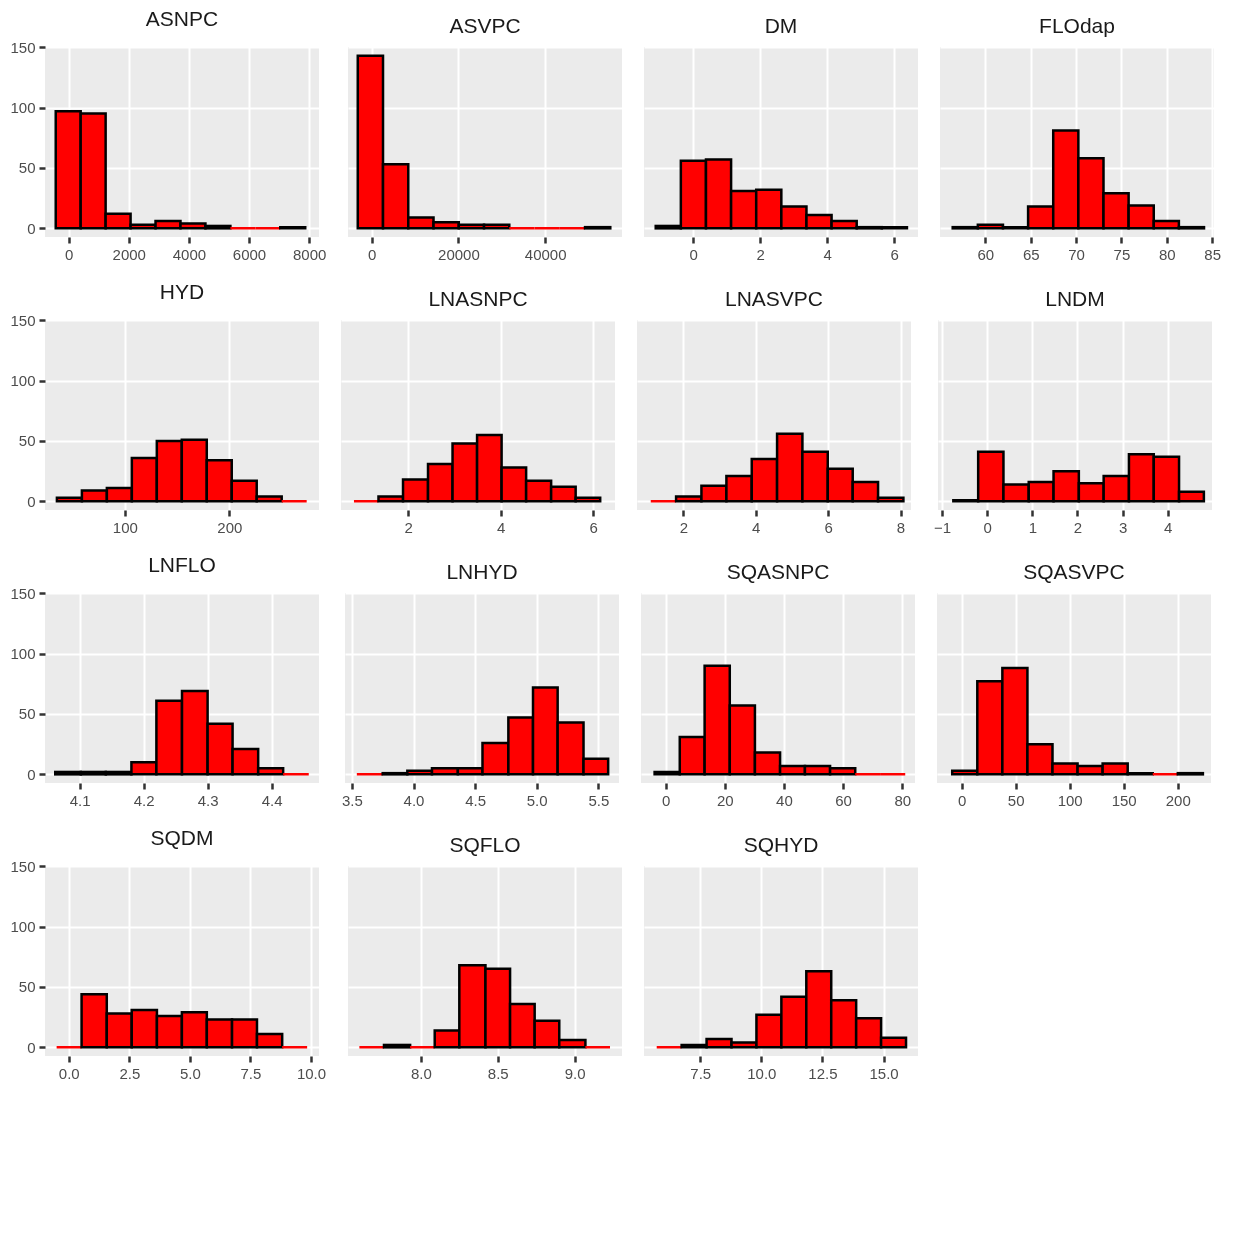 The image size is (1256, 1233). I want to click on x-tick-label: −1, so click(943, 527).